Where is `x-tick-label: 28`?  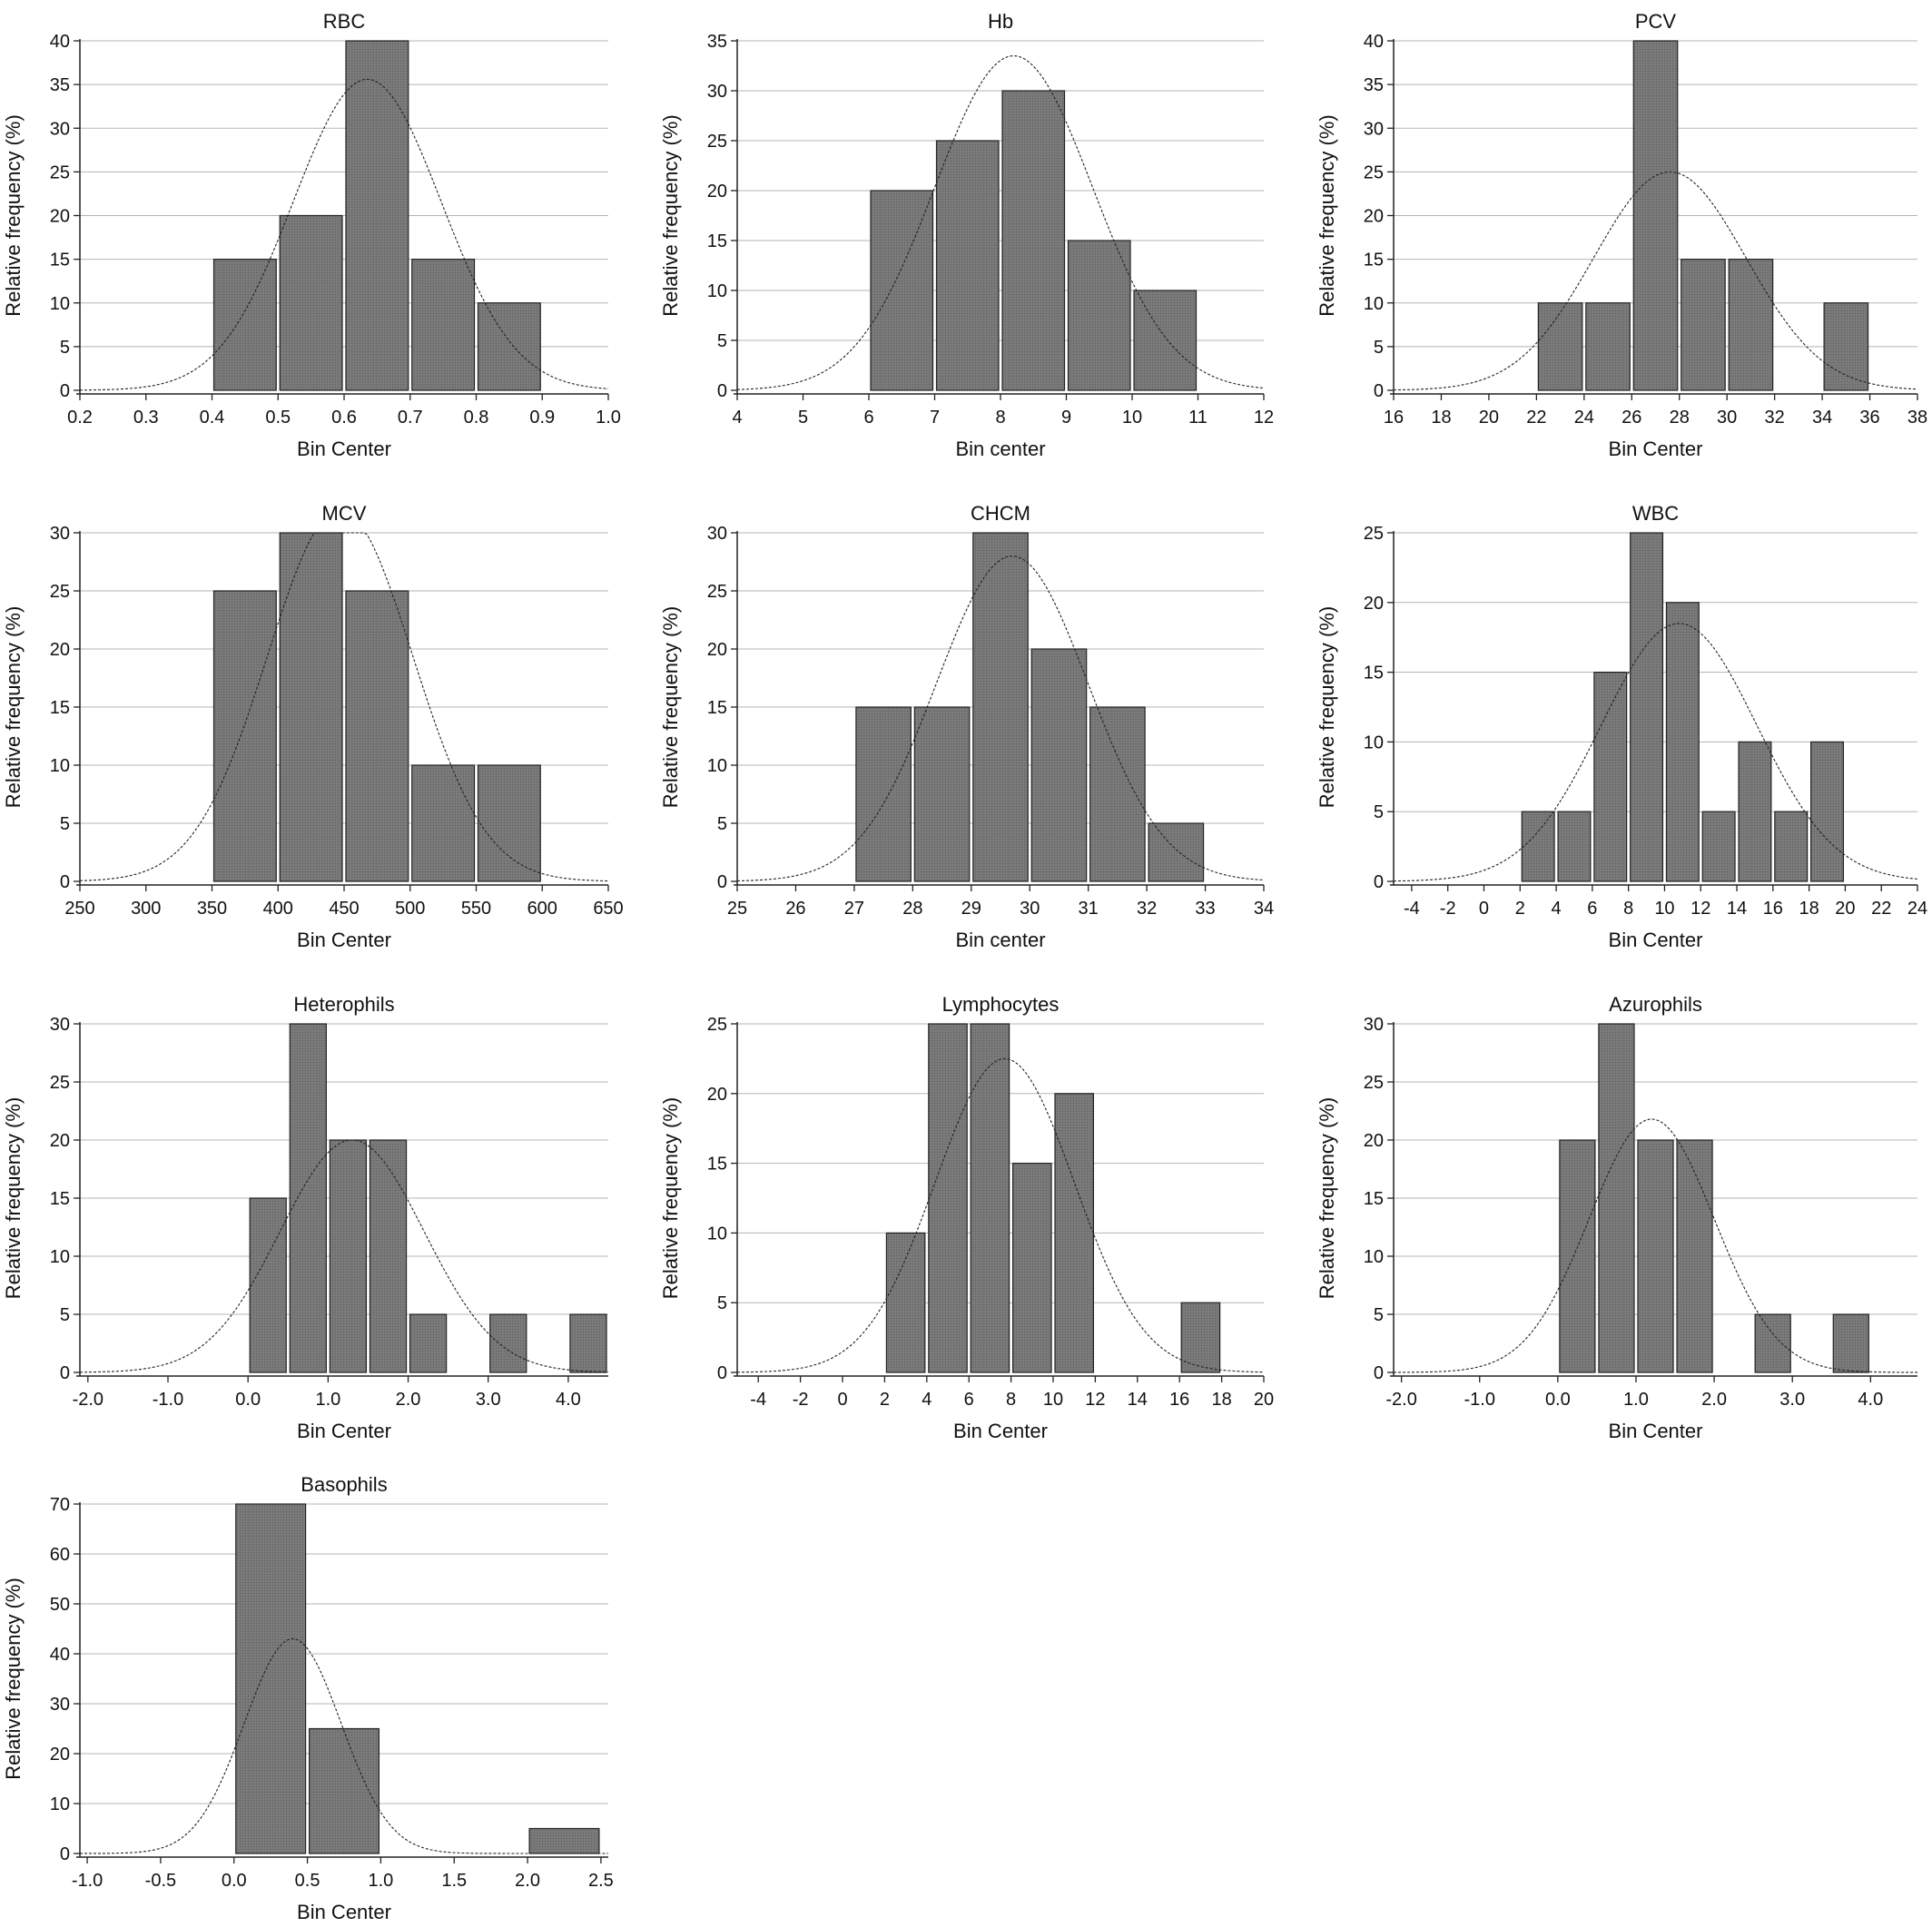 x-tick-label: 28 is located at coordinates (912, 909).